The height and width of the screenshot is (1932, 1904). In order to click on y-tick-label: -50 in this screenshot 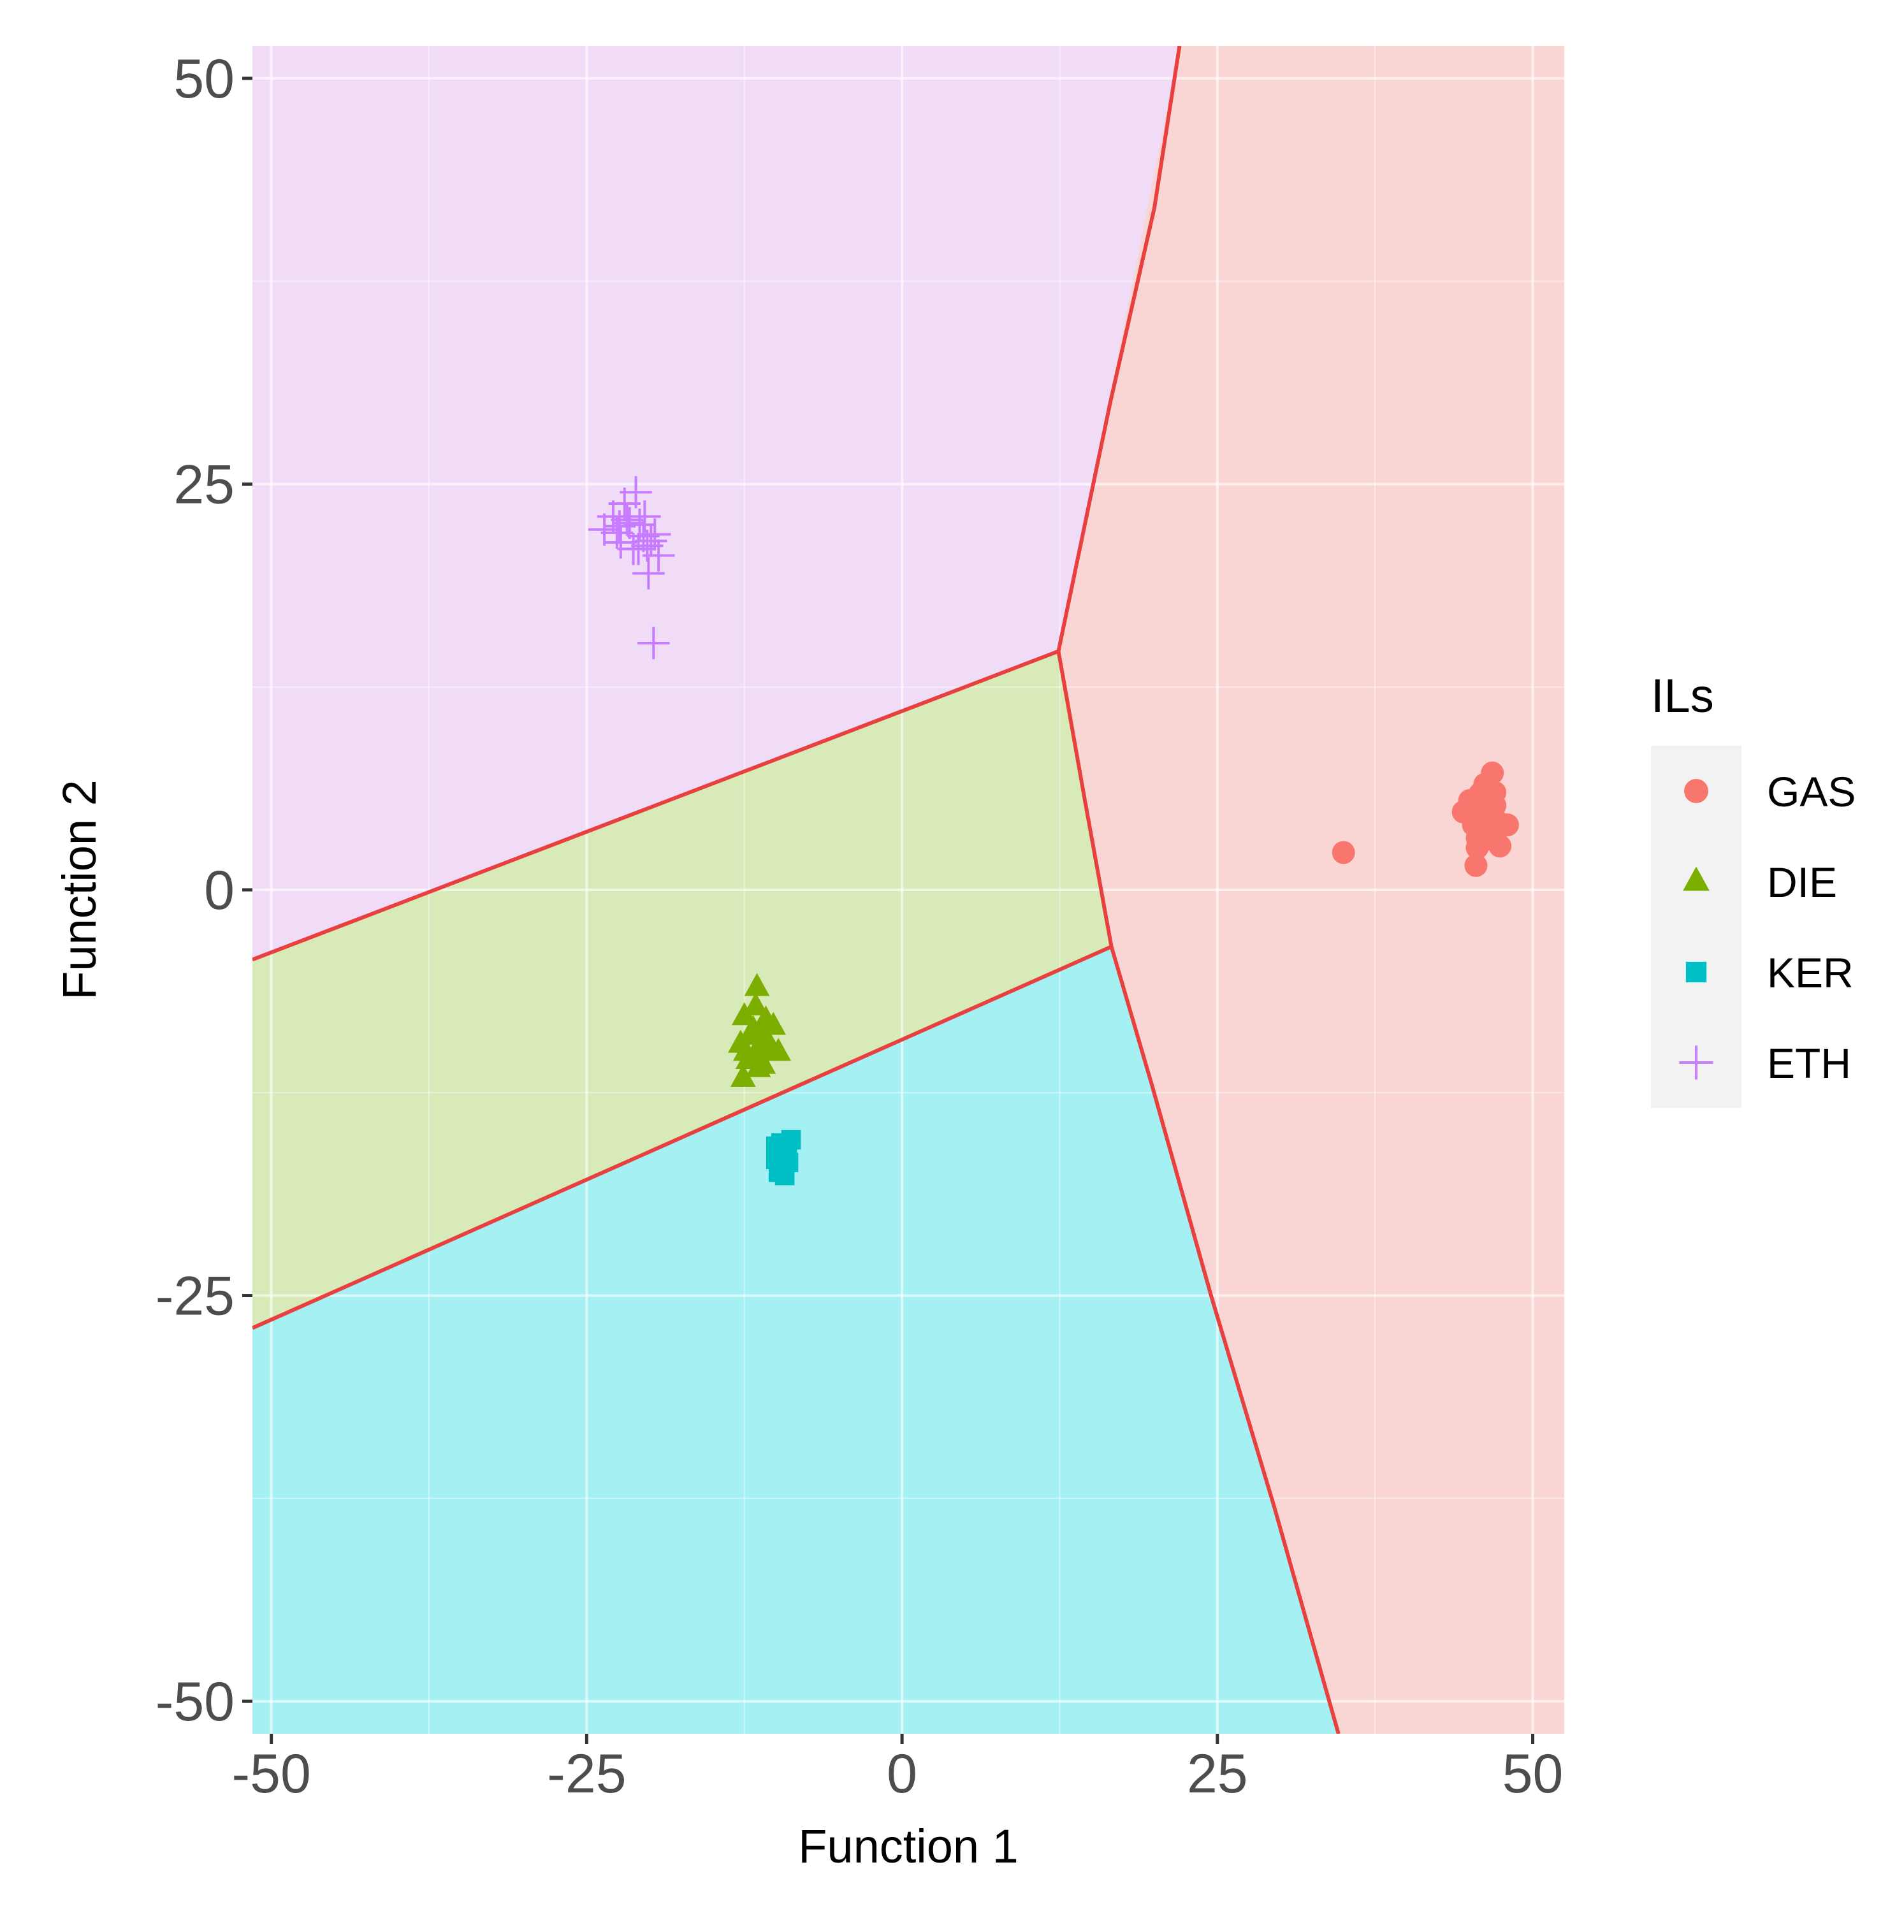, I will do `click(195, 1702)`.